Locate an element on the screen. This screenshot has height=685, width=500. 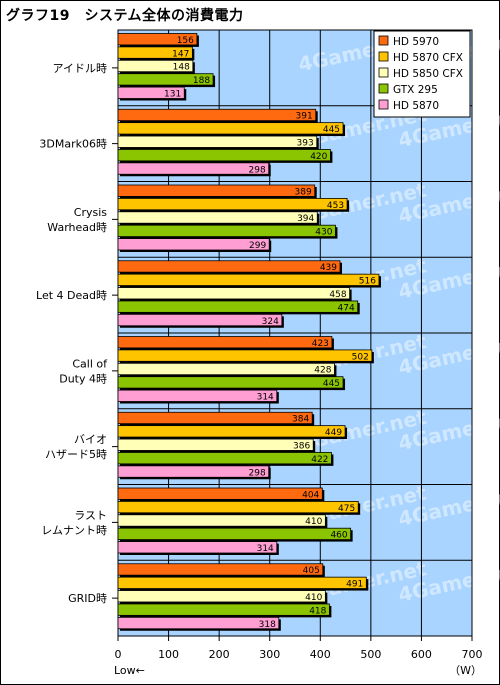
data-label: 148 is located at coordinates (181, 68).